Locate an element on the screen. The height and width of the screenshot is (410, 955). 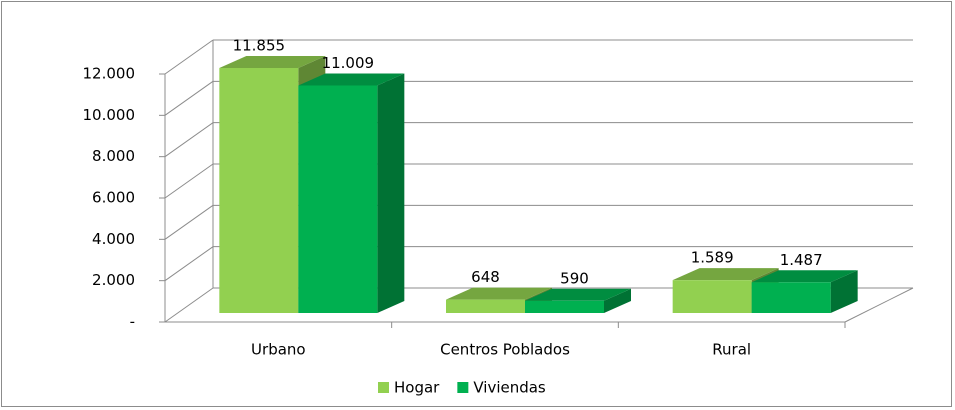
y-tick-label: 6.000 is located at coordinates (113, 198).